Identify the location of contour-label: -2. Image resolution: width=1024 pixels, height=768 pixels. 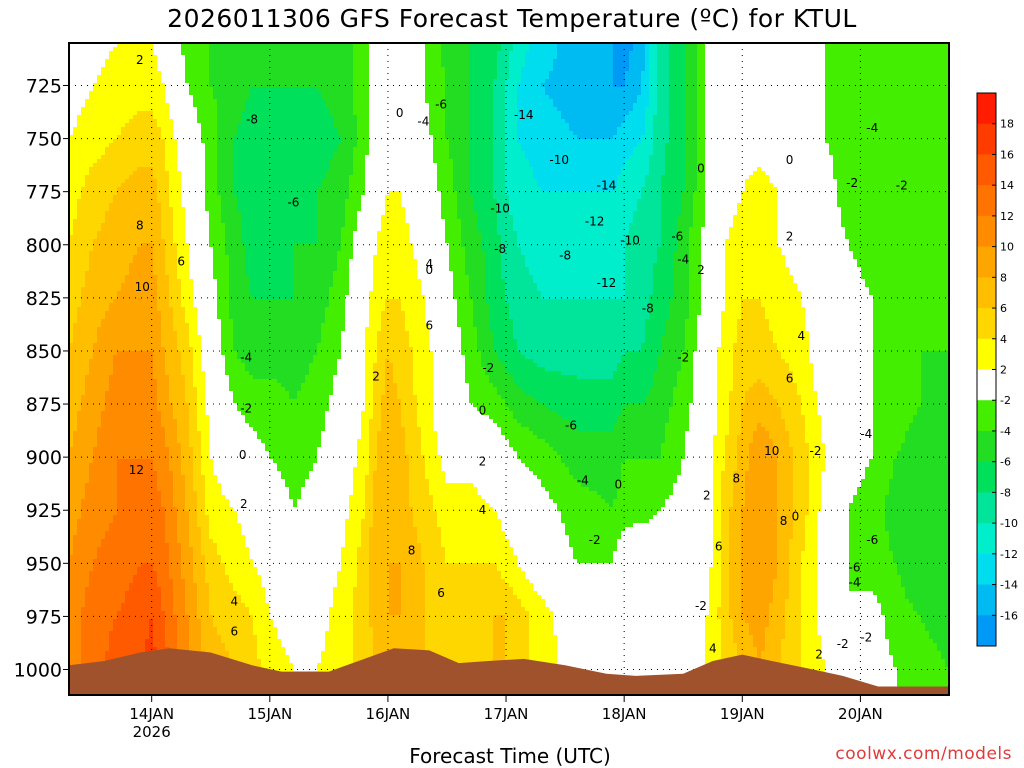
(843, 644).